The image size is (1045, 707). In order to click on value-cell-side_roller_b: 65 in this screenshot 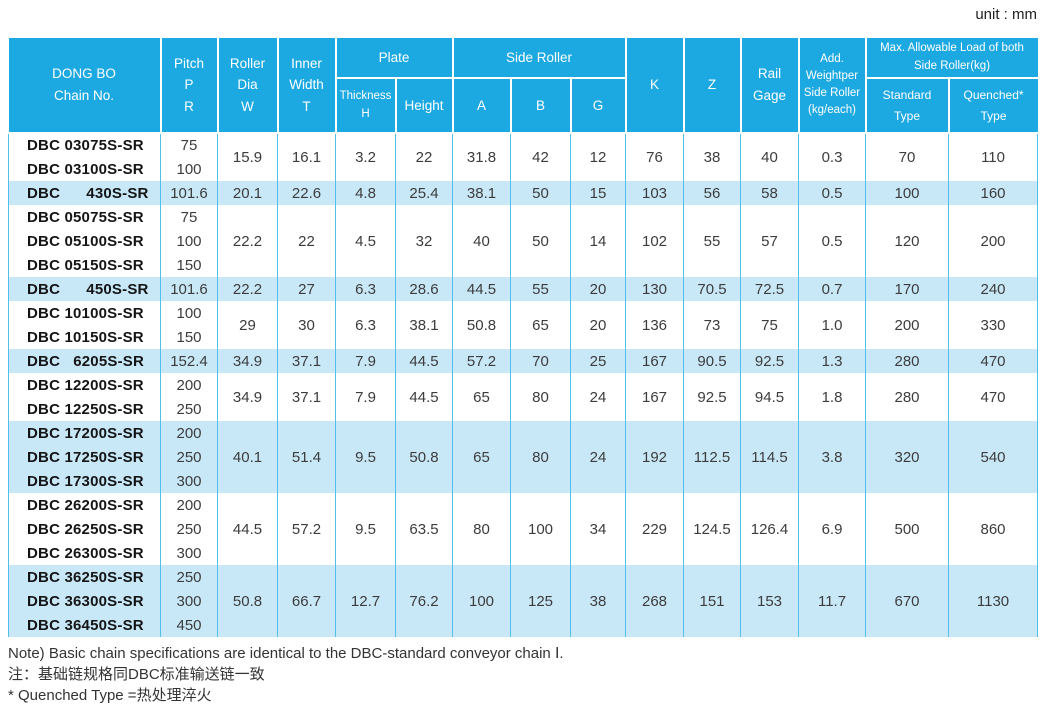, I will do `click(540, 325)`.